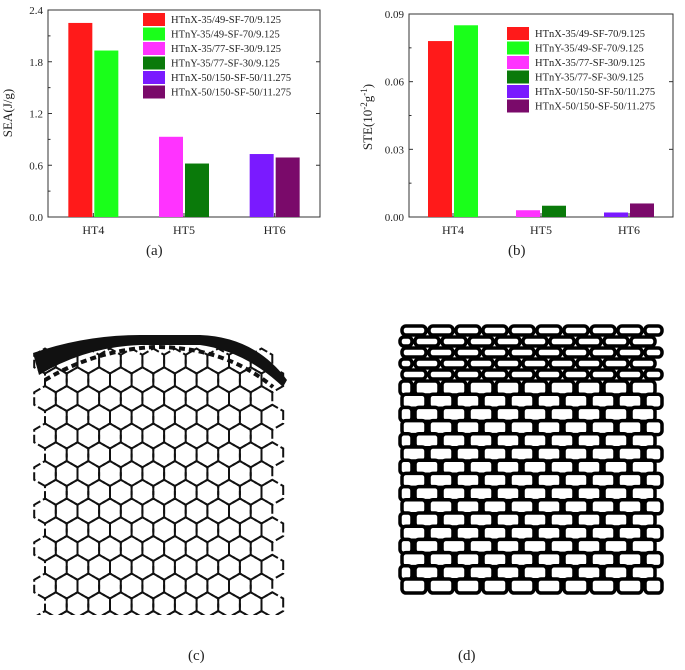  Describe the element at coordinates (642, 210) in the screenshot. I see `bar-ht6` at that location.